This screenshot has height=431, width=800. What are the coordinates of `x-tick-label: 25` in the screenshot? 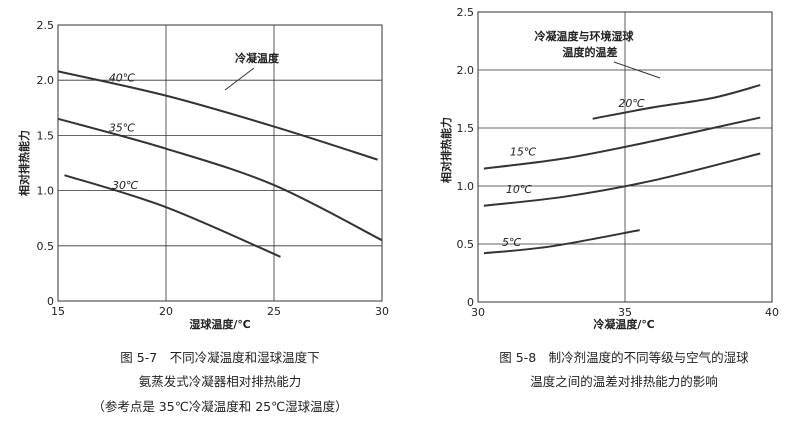 It's located at (274, 311).